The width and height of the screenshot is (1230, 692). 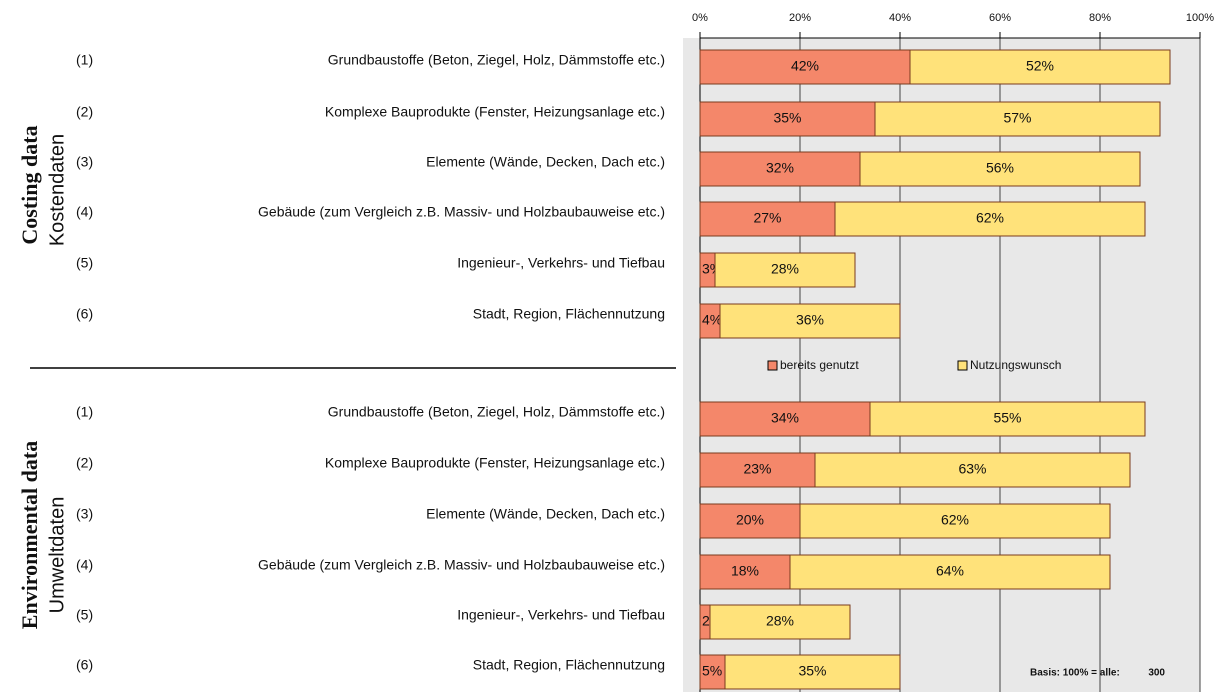 I want to click on value-label: 27%, so click(x=767, y=218).